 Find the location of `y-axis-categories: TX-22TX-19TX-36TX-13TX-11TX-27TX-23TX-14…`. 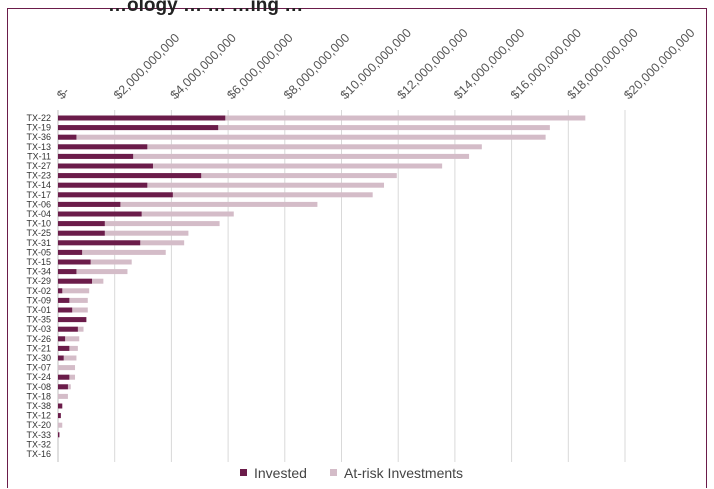

y-axis-categories: TX-22TX-19TX-36TX-13TX-11TX-27TX-23TX-14… is located at coordinates (38, 286).